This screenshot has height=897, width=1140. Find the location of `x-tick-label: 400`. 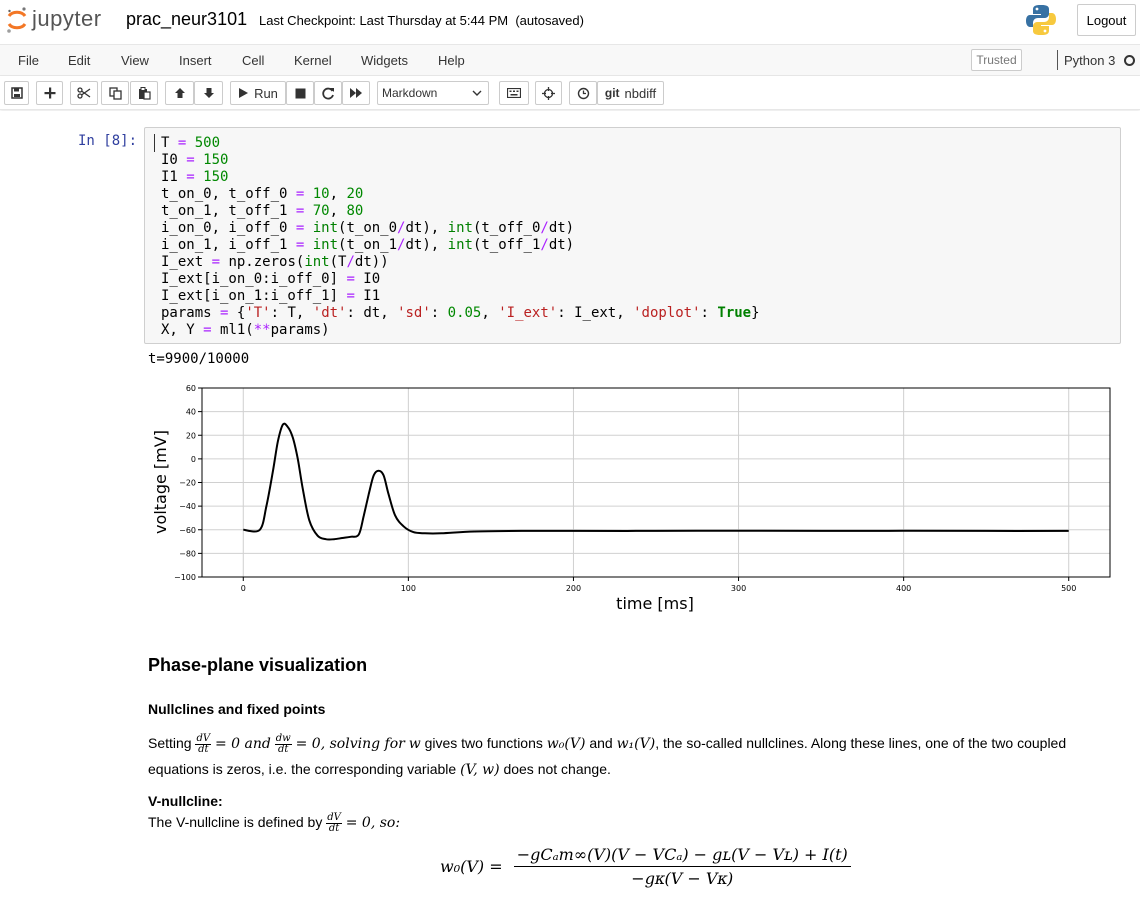

x-tick-label: 400 is located at coordinates (903, 588).